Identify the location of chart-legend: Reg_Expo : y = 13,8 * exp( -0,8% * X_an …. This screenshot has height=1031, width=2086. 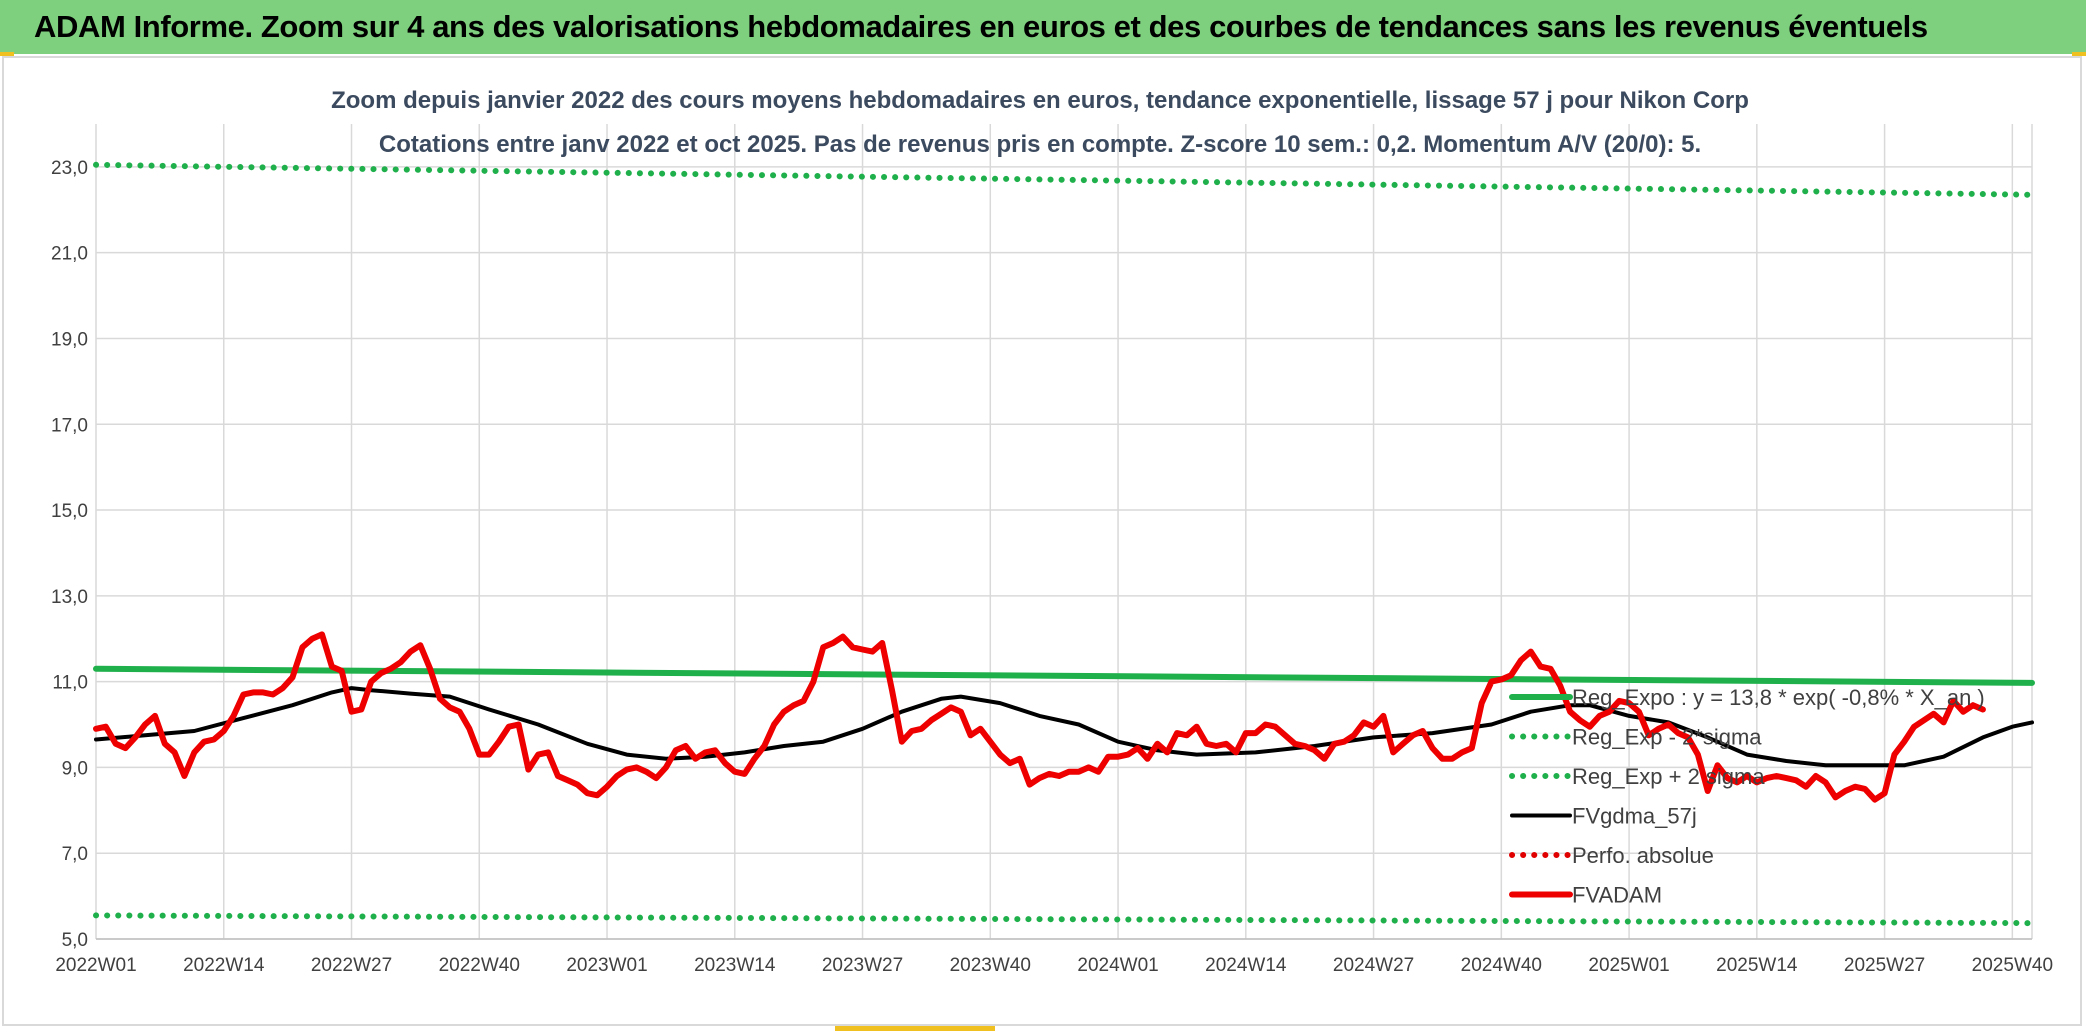
(1747, 796).